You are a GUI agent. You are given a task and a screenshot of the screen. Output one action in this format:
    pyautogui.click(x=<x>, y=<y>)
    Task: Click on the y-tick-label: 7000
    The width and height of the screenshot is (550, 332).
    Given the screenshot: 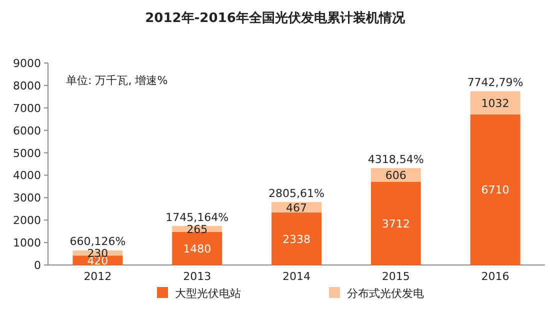 What is the action you would take?
    pyautogui.click(x=27, y=108)
    